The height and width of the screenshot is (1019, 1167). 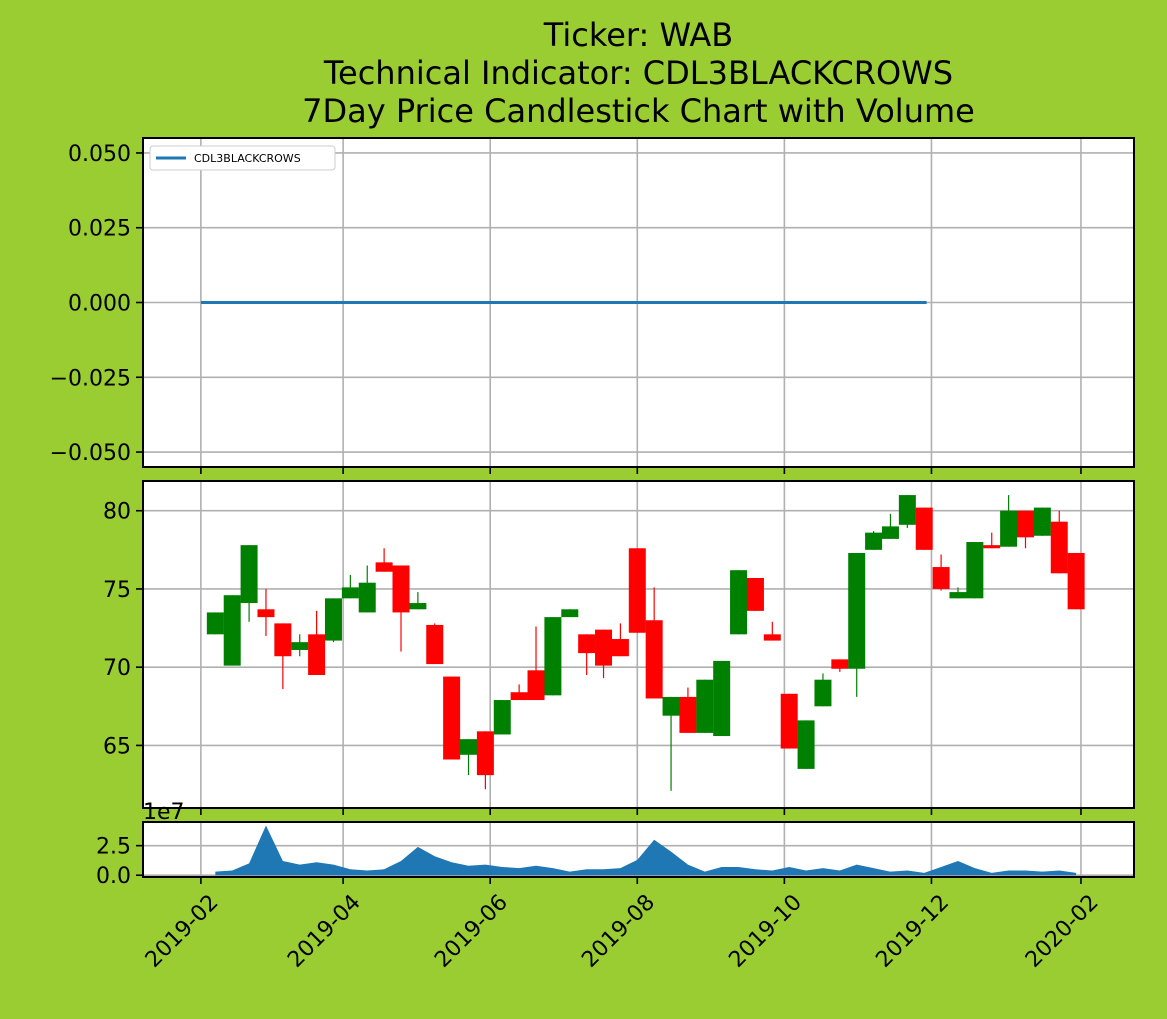 I want to click on indicator-ytick-label: 0.050, so click(x=99, y=154).